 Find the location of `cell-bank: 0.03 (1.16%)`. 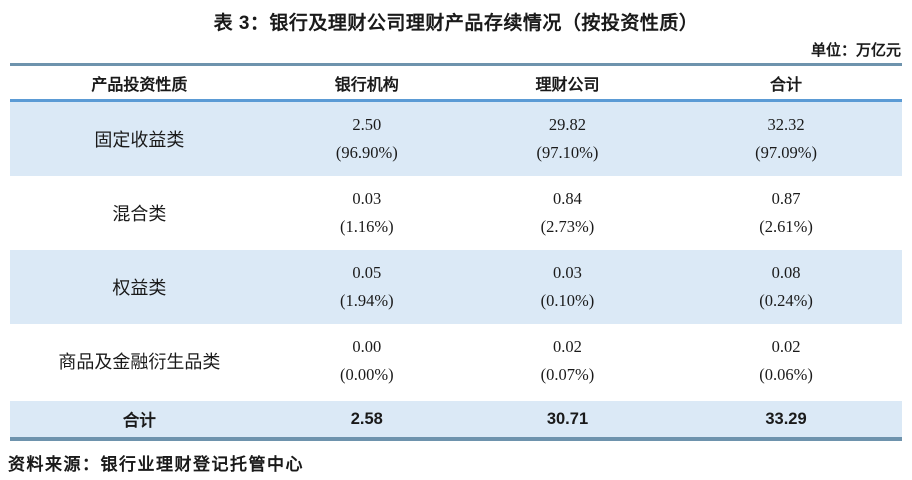

cell-bank: 0.03 (1.16%) is located at coordinates (367, 213).